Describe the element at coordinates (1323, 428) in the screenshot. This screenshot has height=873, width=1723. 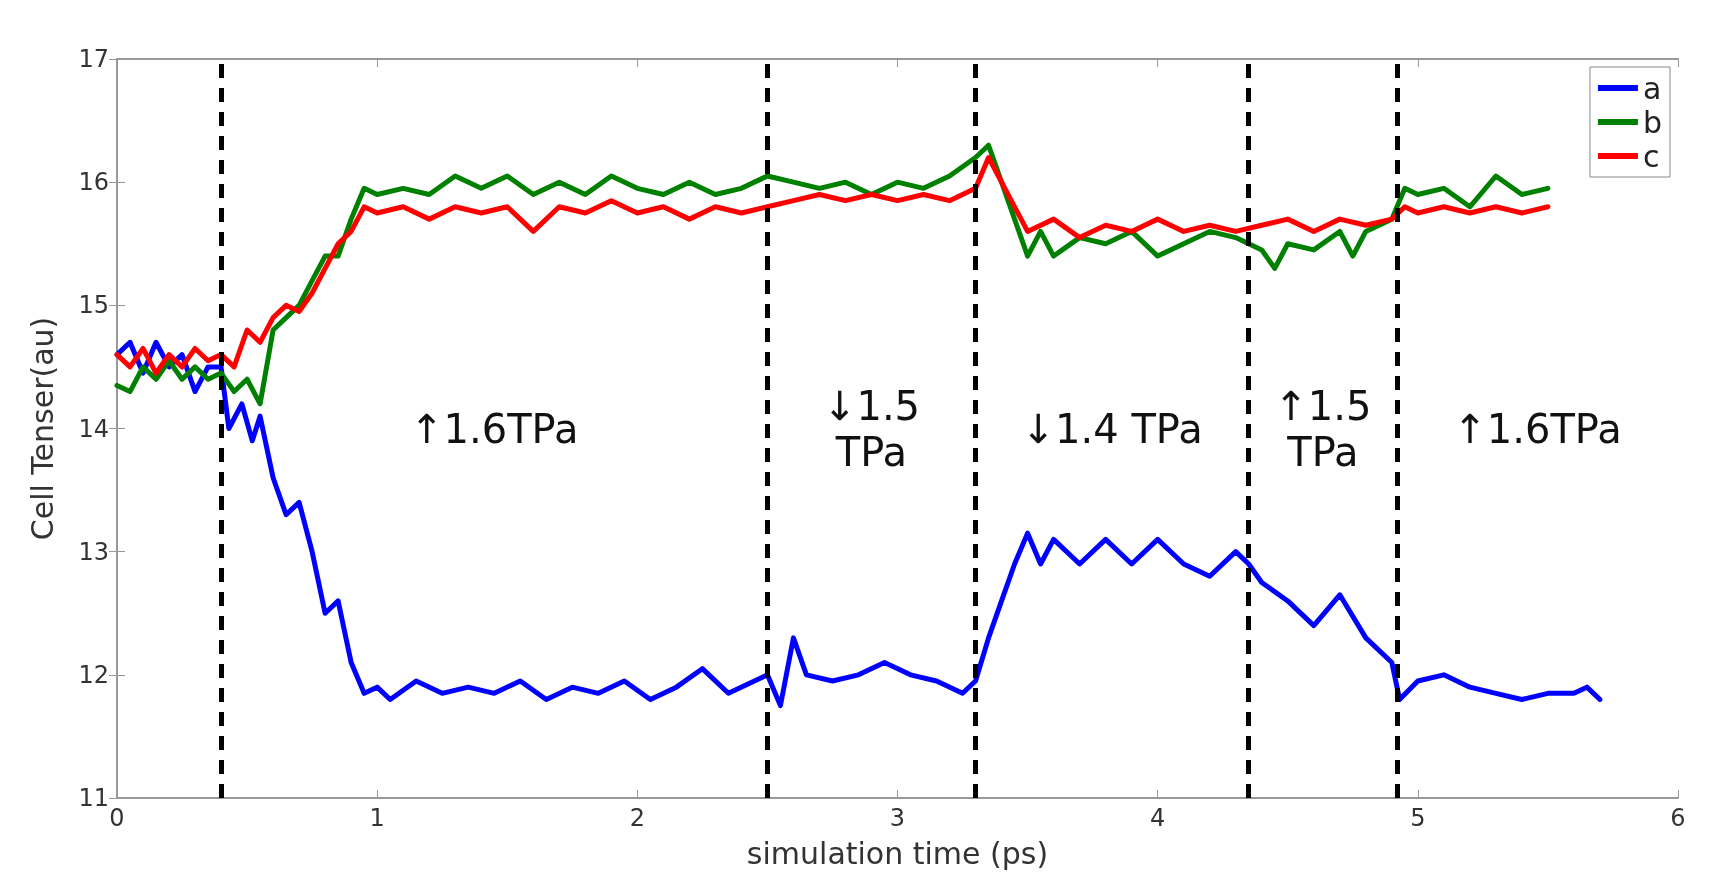
I see `annotation: ↑1.5 TPa` at that location.